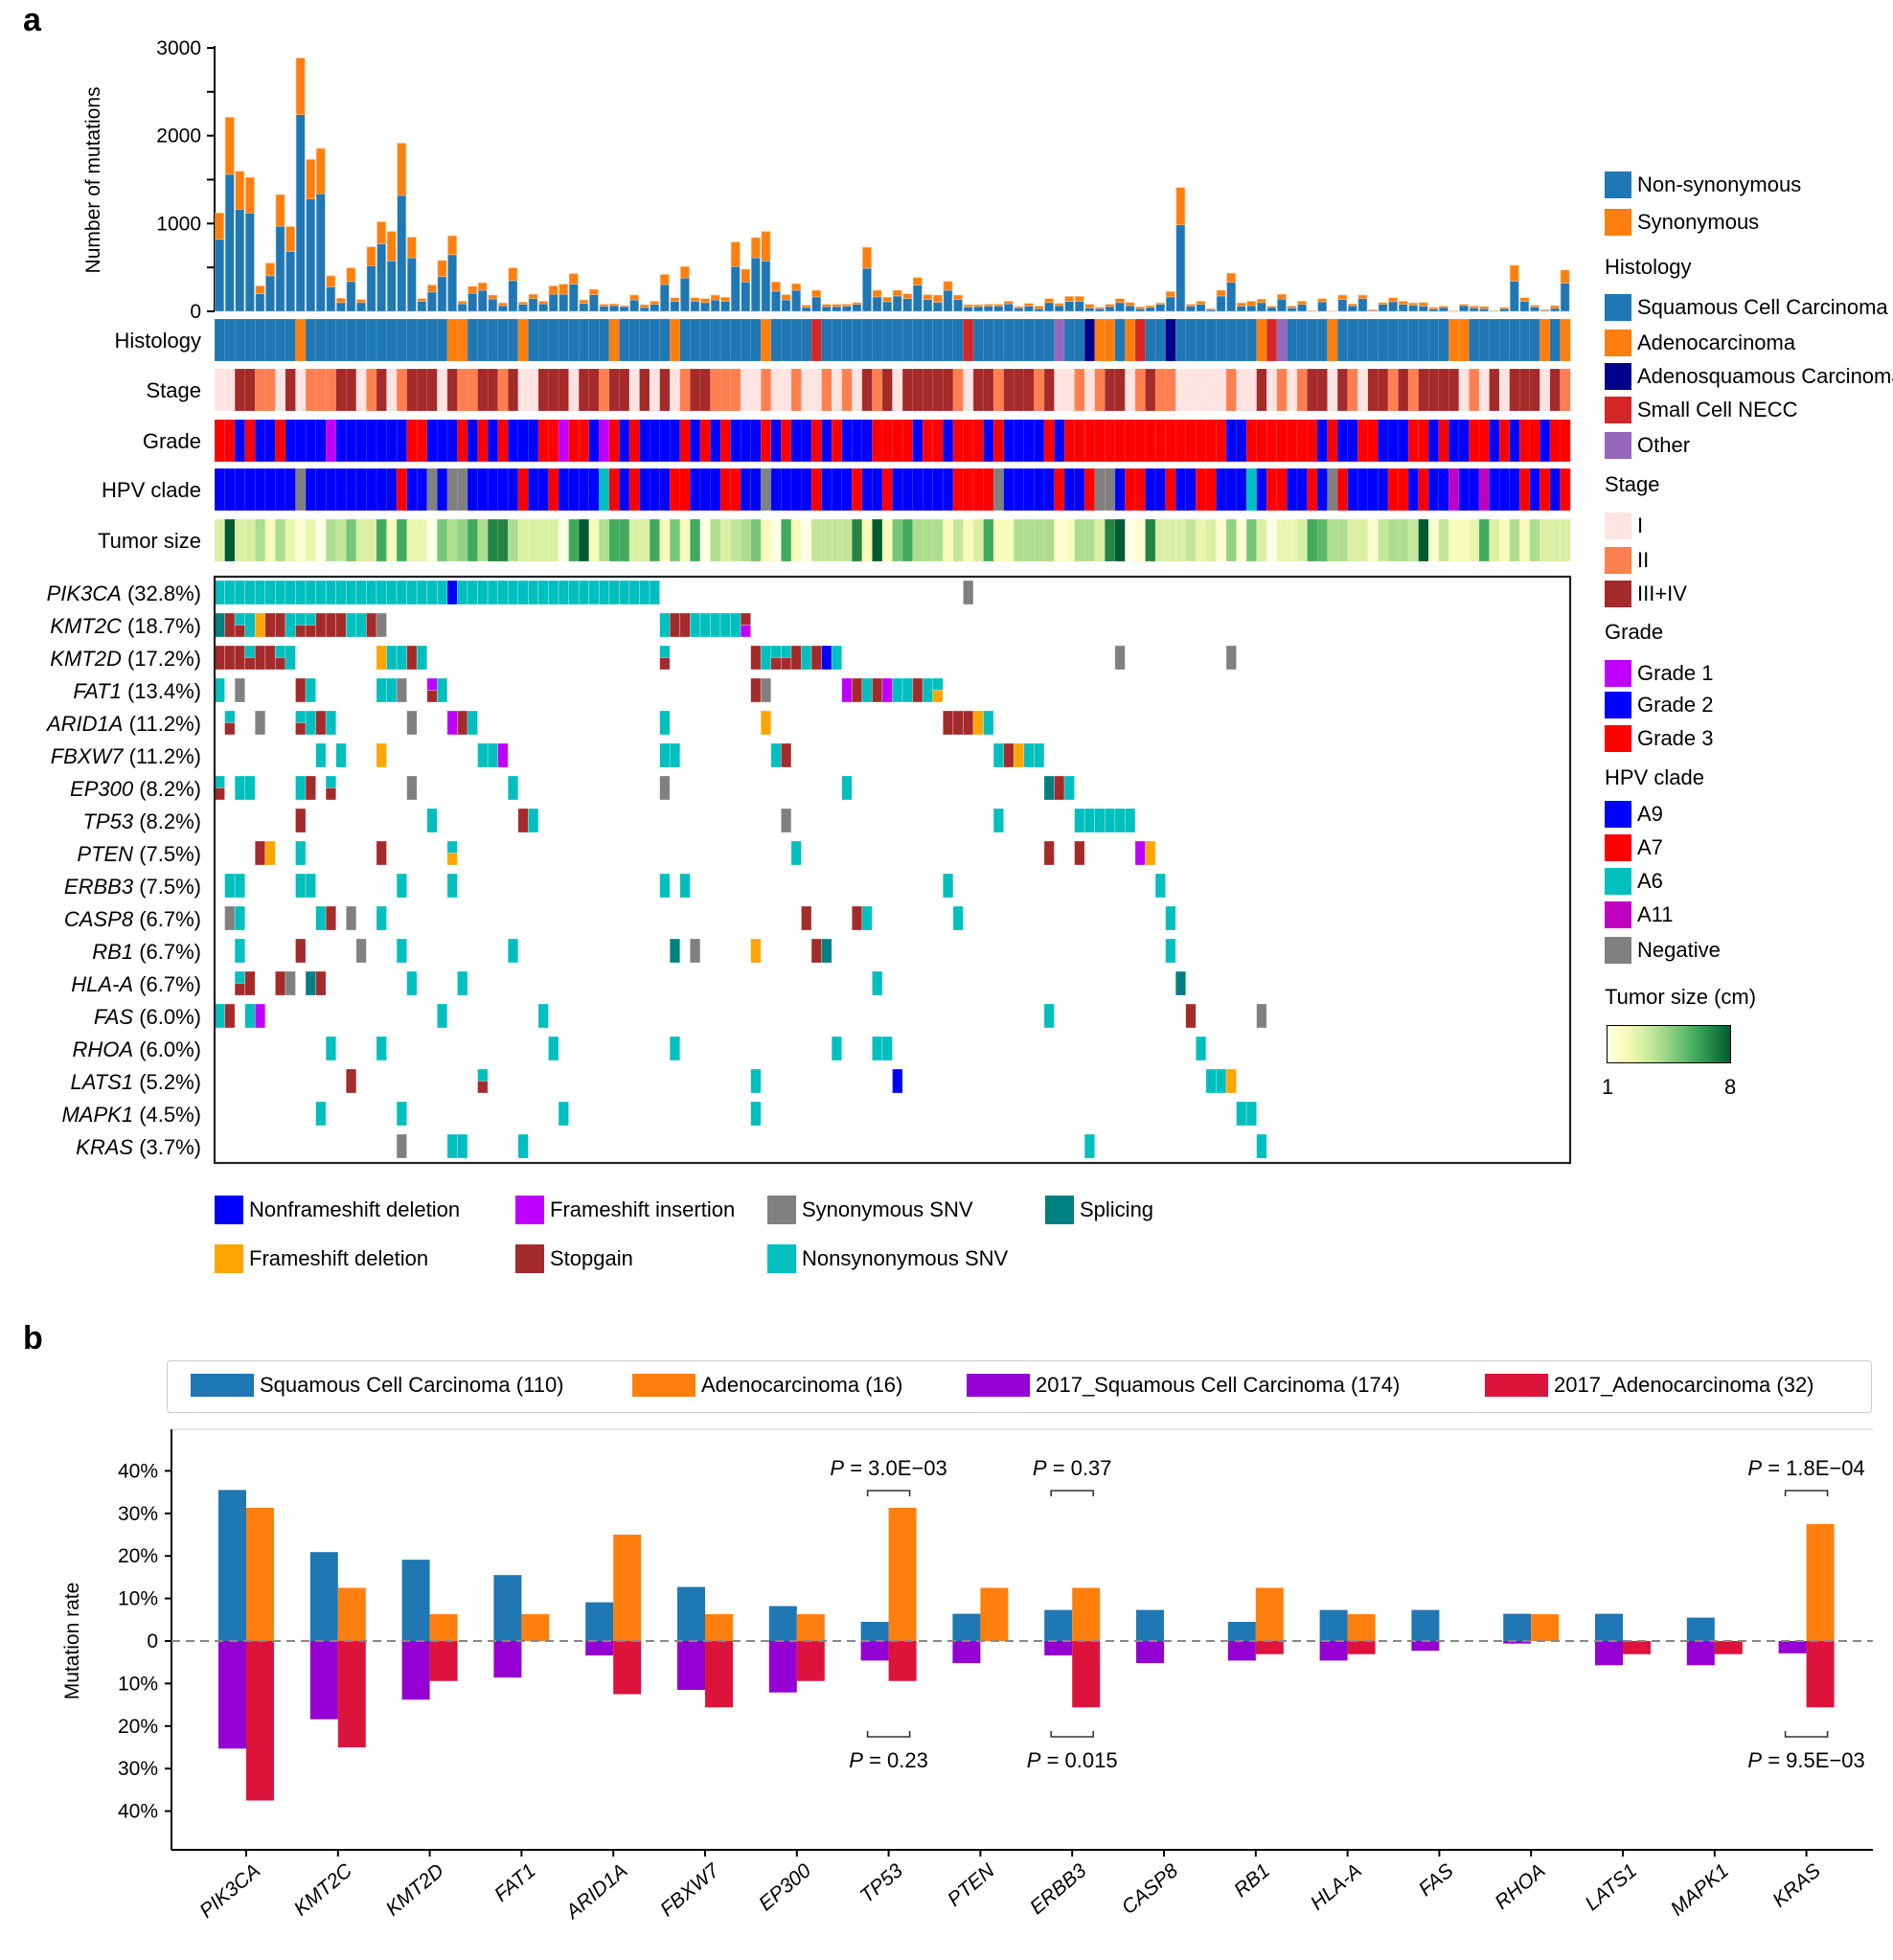 The image size is (1893, 1960). Describe the element at coordinates (162, 724) in the screenshot. I see `gene-percent: (11.2%)` at that location.